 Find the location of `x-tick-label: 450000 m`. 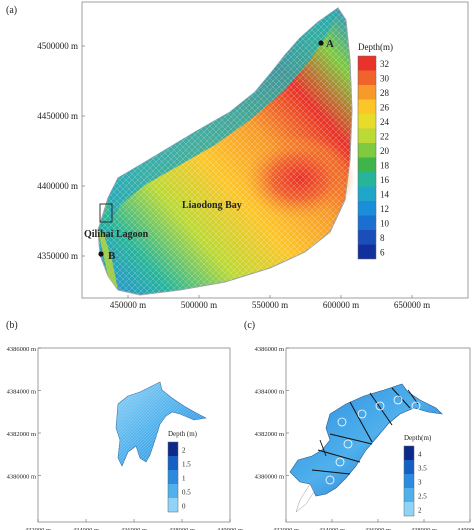

x-tick-label: 450000 m is located at coordinates (128, 305).